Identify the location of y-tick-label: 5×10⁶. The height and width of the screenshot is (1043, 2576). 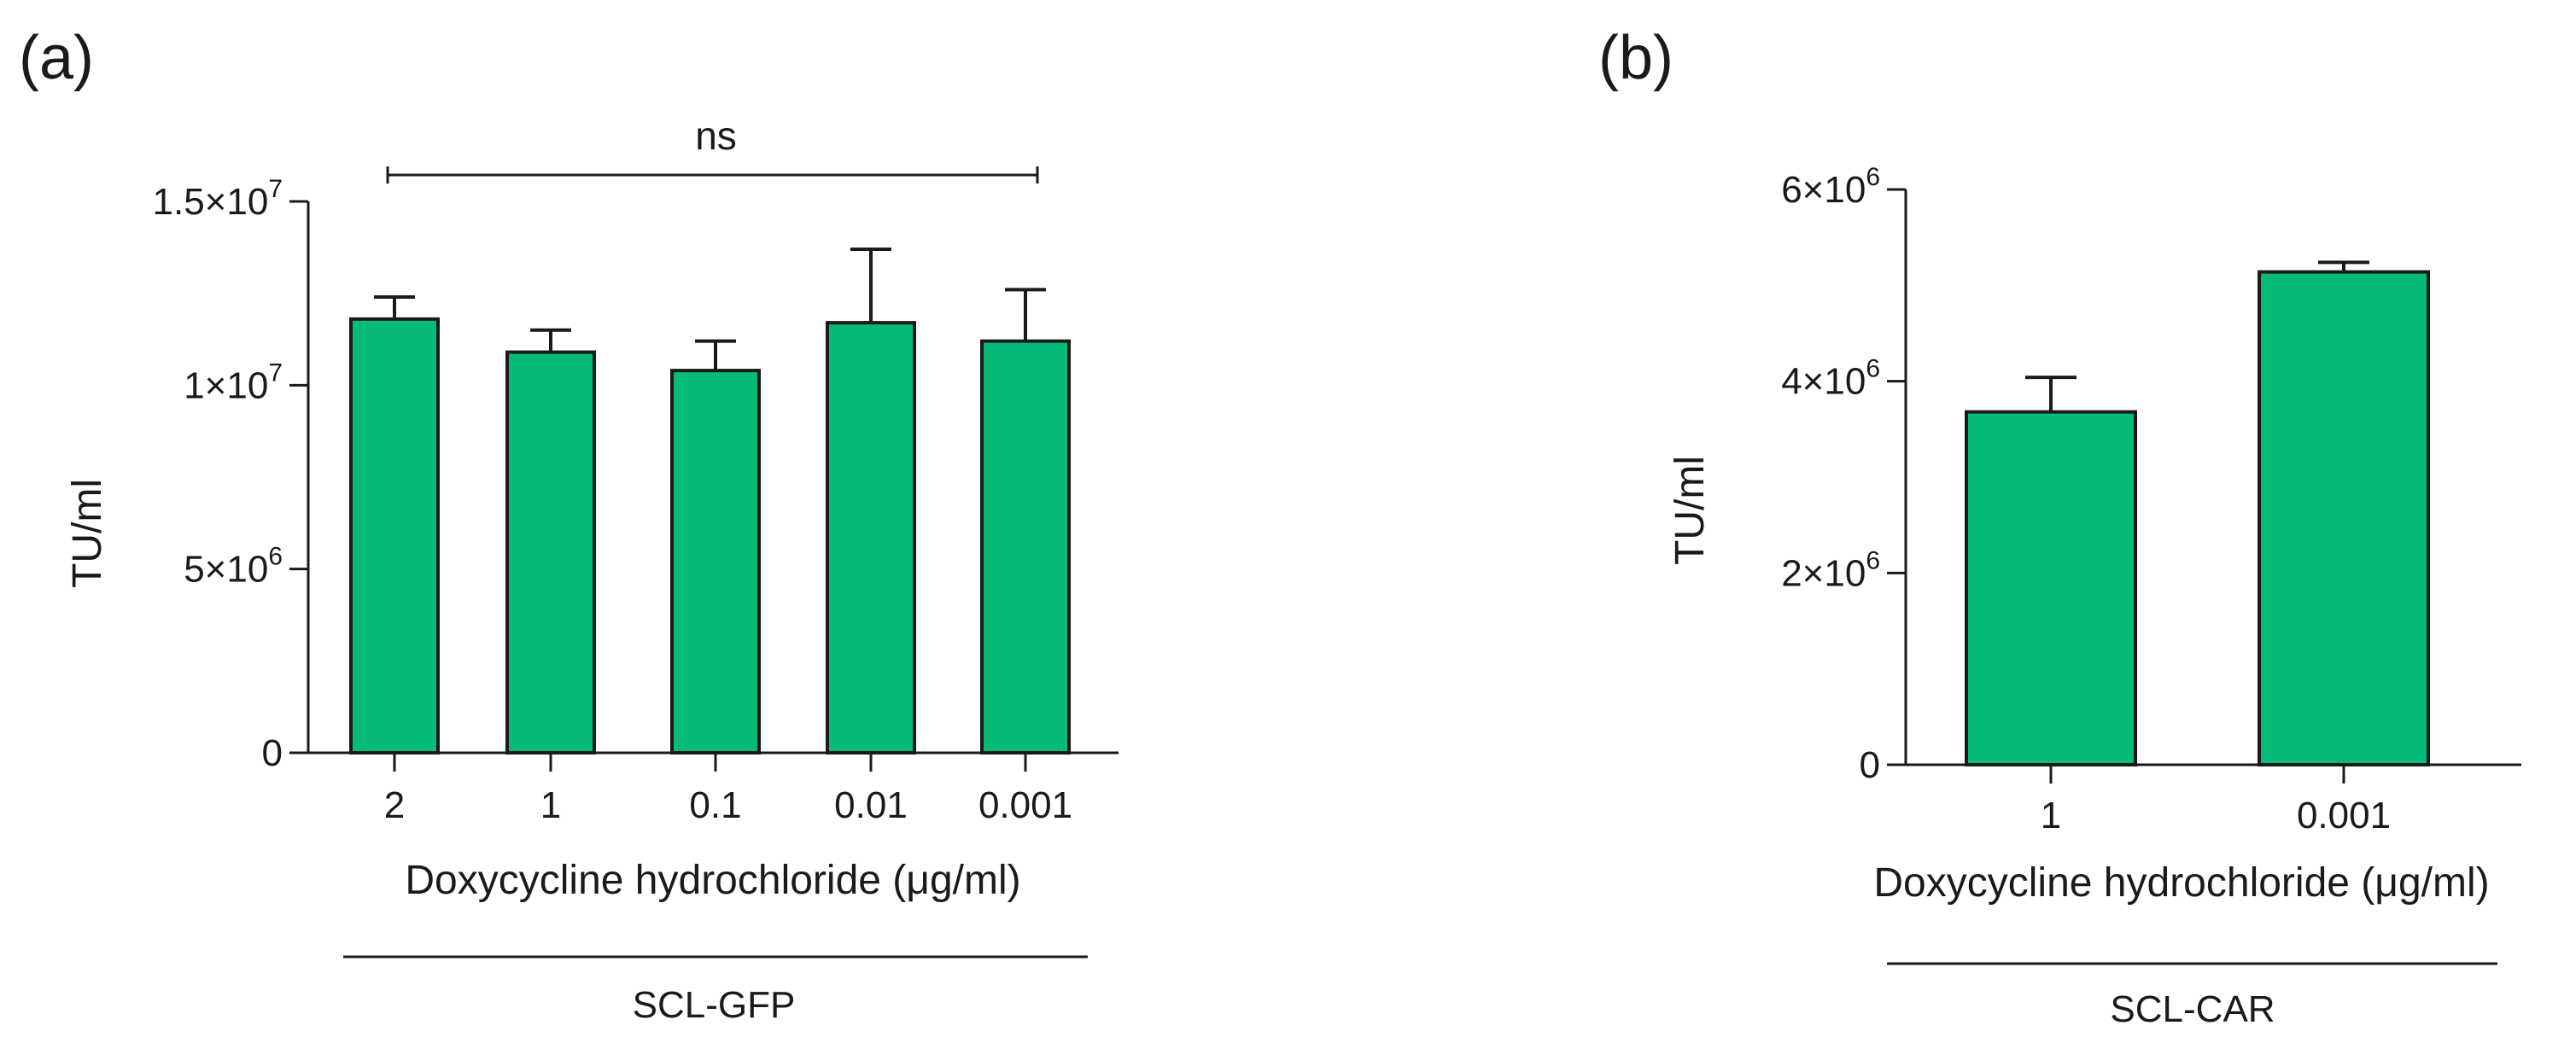
(233, 567).